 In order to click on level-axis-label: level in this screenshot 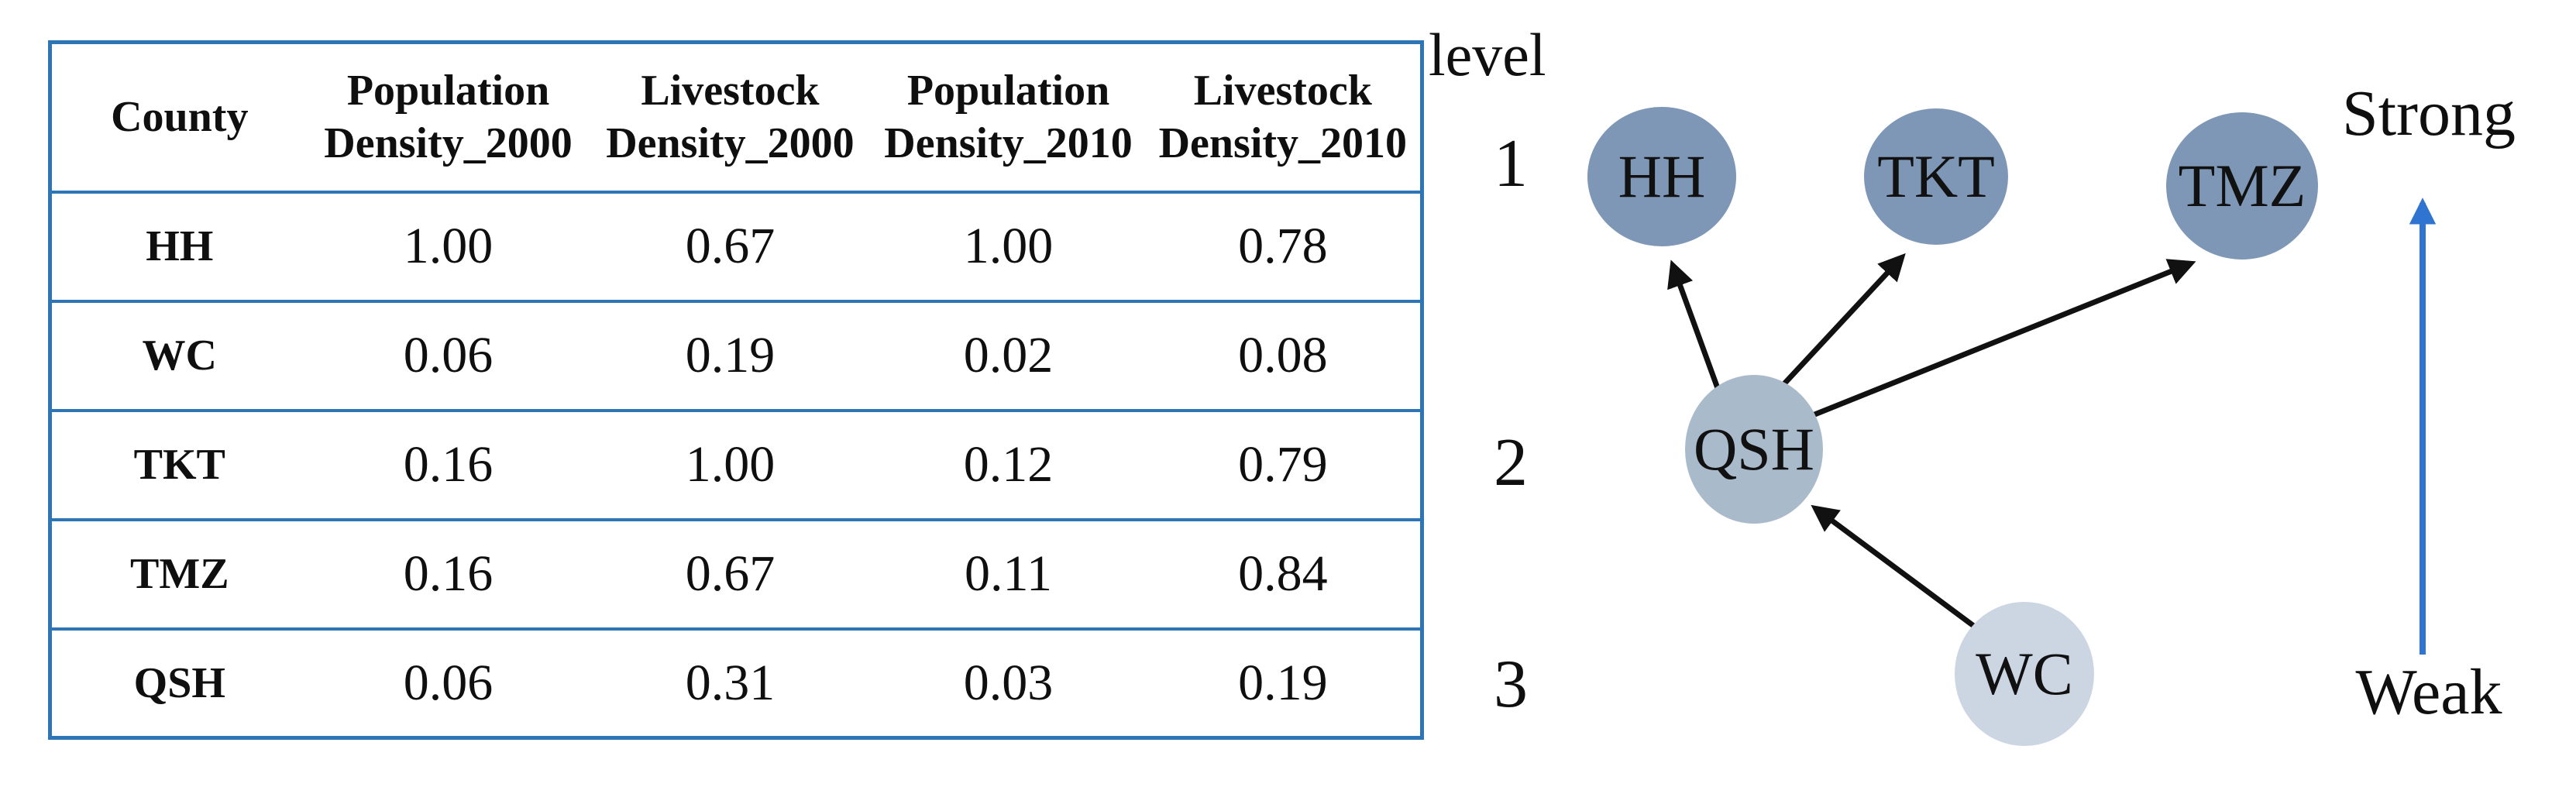, I will do `click(1487, 54)`.